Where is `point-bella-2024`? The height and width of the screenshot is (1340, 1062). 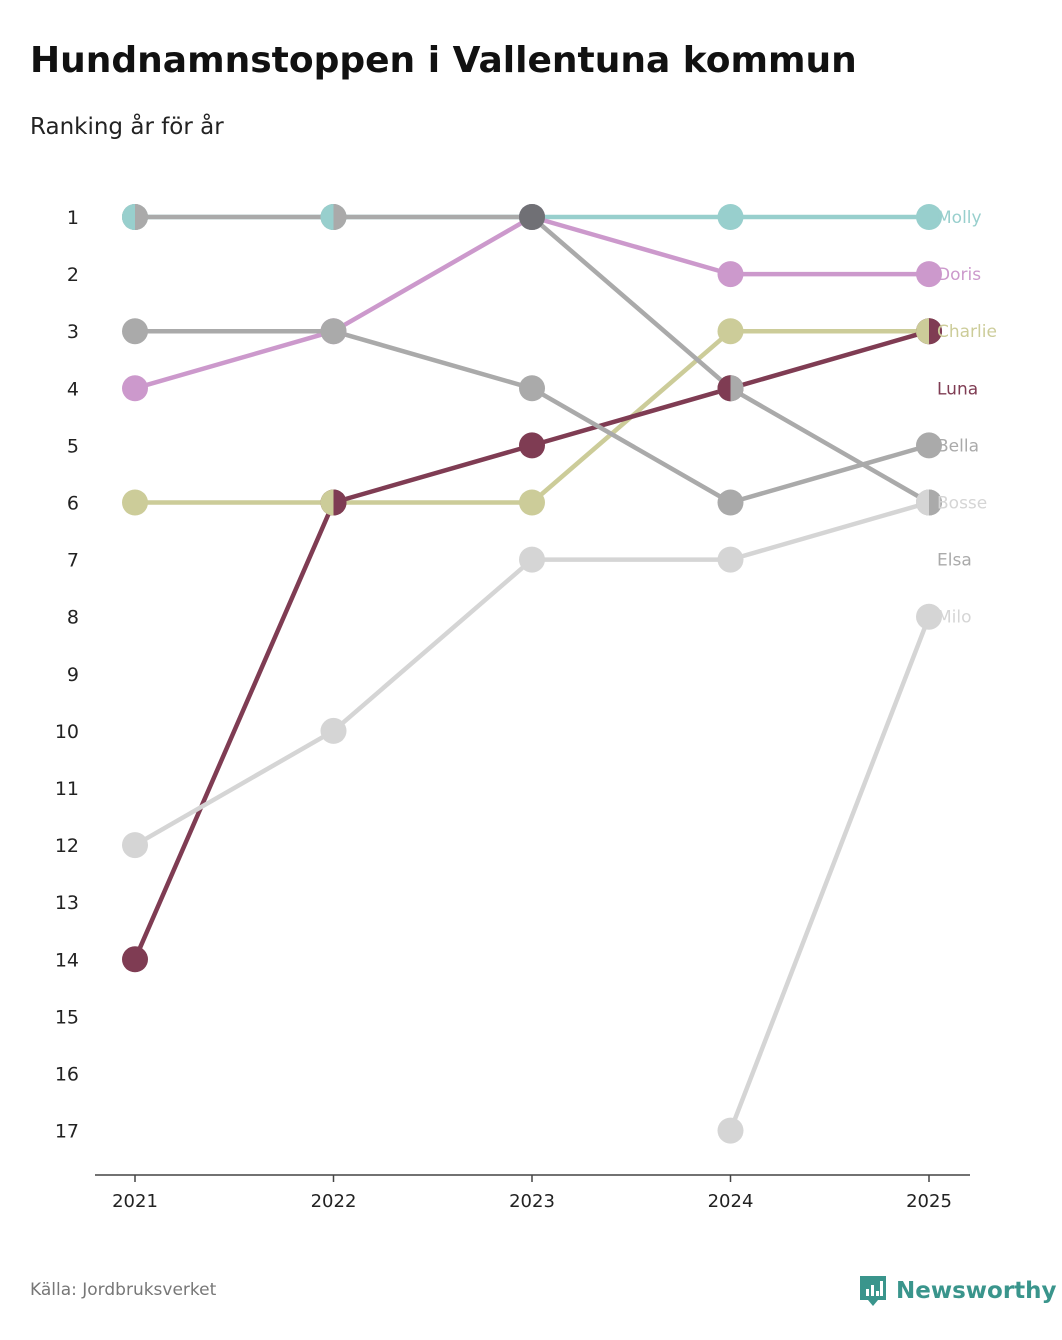 point-bella-2024 is located at coordinates (730, 502).